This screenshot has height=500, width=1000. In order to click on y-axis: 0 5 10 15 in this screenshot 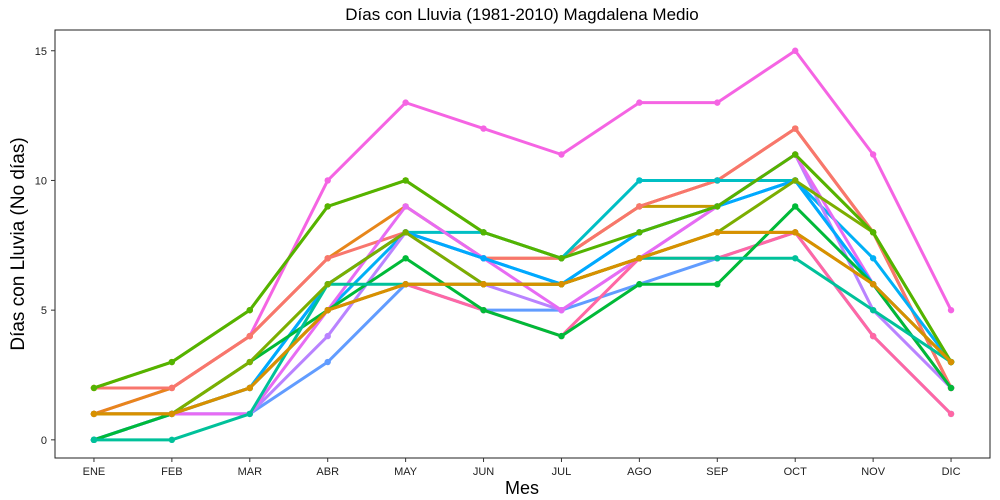, I will do `click(45, 246)`.